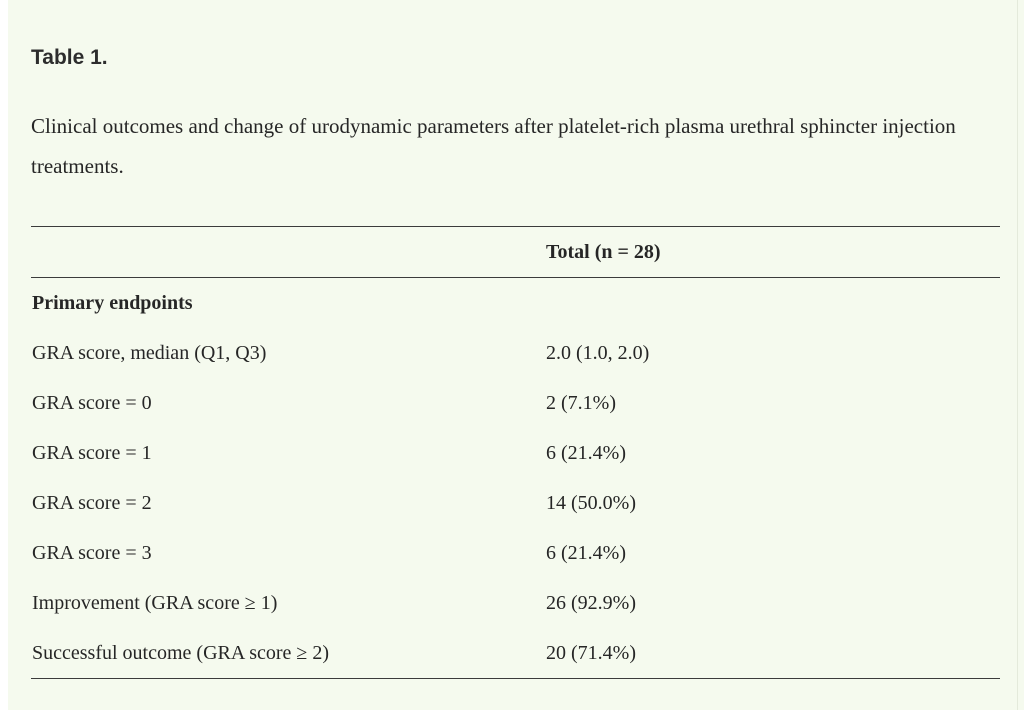 This screenshot has width=1024, height=710. What do you see at coordinates (515, 252) in the screenshot?
I see `table-header-row: Total (n = 28)` at bounding box center [515, 252].